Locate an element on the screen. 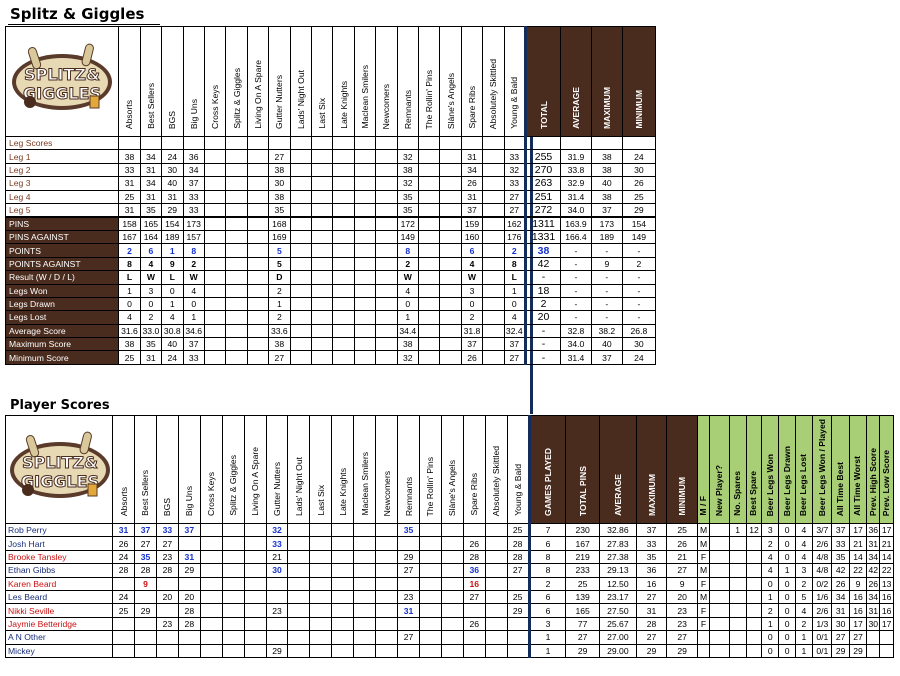 This screenshot has width=900, height=676. player-score-cell: 27 is located at coordinates (474, 597).